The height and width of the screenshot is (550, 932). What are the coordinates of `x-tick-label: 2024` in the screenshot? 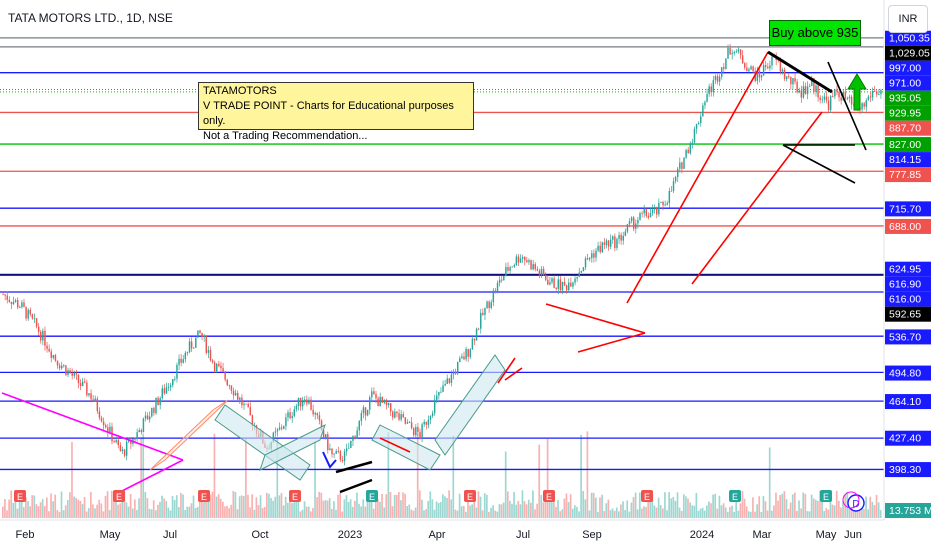 It's located at (702, 535).